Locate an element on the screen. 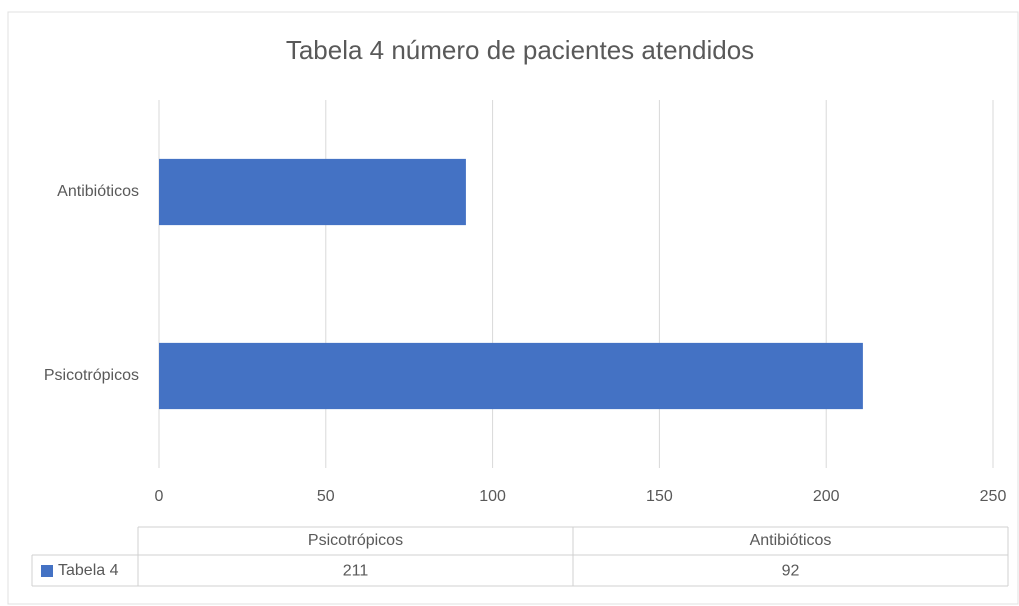 The width and height of the screenshot is (1019, 606). x-tick-label: 0 is located at coordinates (159, 496).